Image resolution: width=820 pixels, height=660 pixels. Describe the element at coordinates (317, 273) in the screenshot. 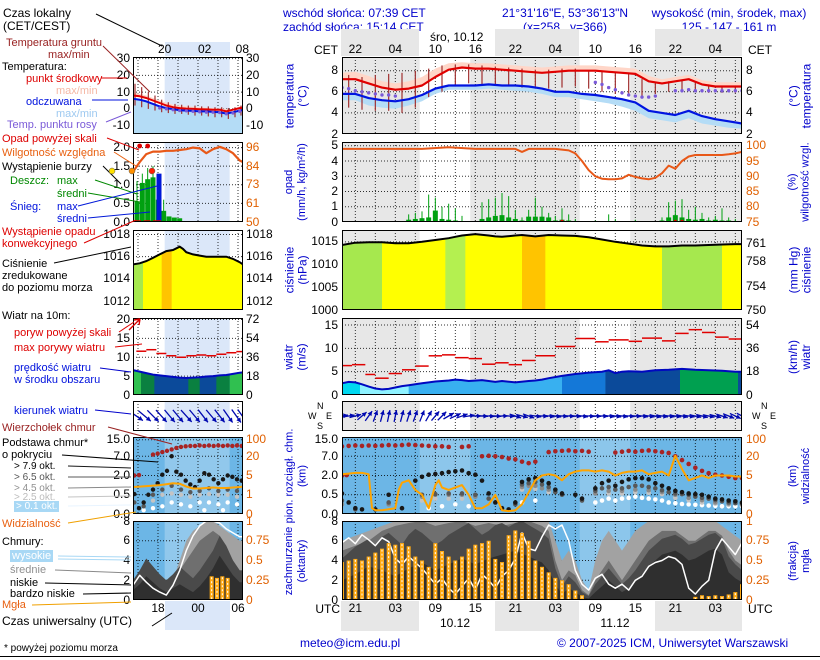

I see `axis-ticks: 1000 1005 1010 1015` at that location.